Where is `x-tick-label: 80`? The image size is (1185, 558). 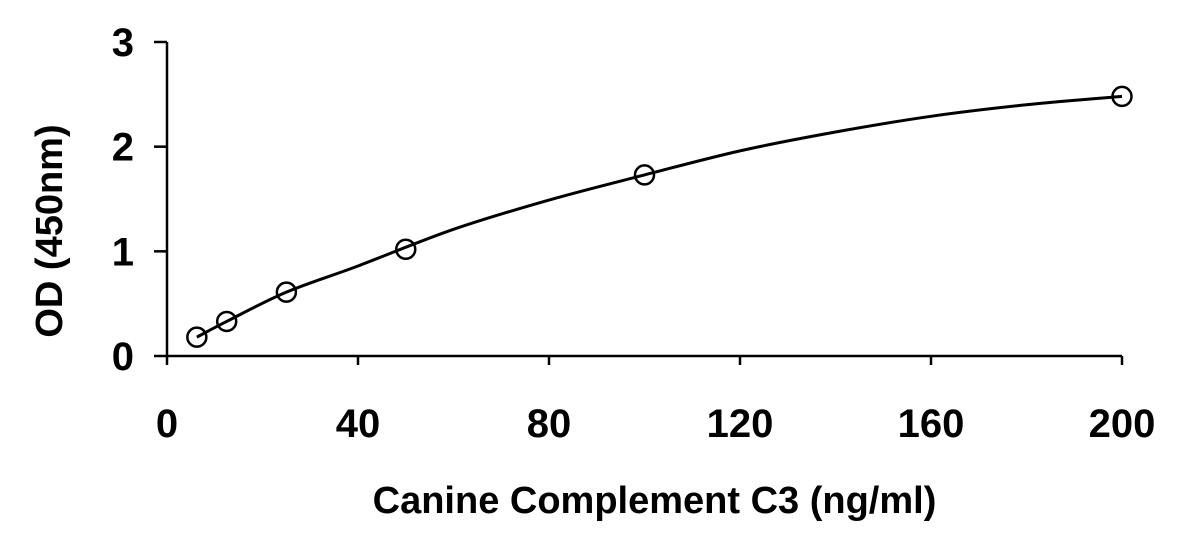
x-tick-label: 80 is located at coordinates (549, 424).